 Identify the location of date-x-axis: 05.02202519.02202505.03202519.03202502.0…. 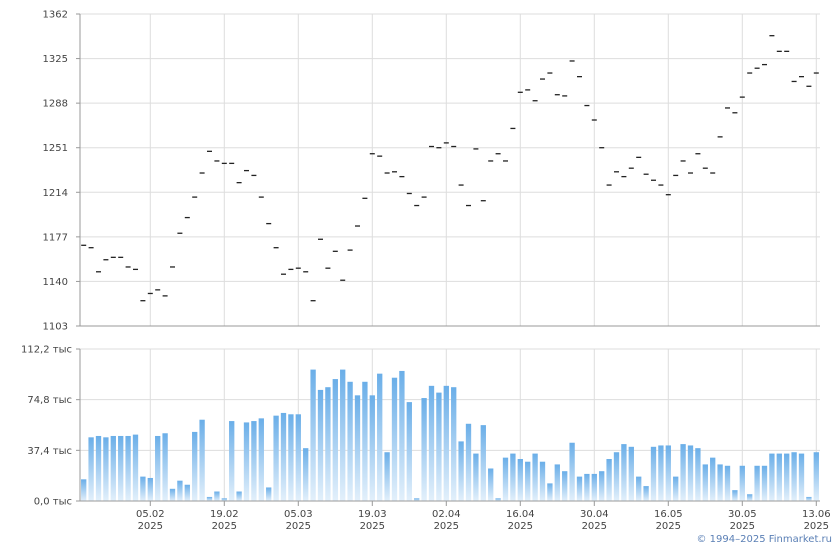
(455, 516).